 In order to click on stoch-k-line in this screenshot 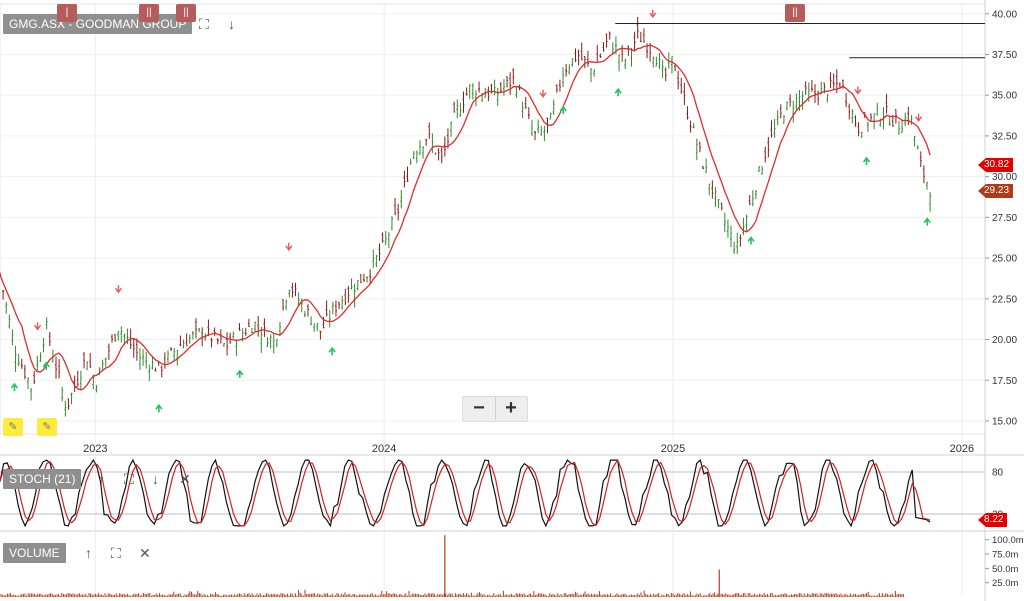, I will do `click(465, 493)`.